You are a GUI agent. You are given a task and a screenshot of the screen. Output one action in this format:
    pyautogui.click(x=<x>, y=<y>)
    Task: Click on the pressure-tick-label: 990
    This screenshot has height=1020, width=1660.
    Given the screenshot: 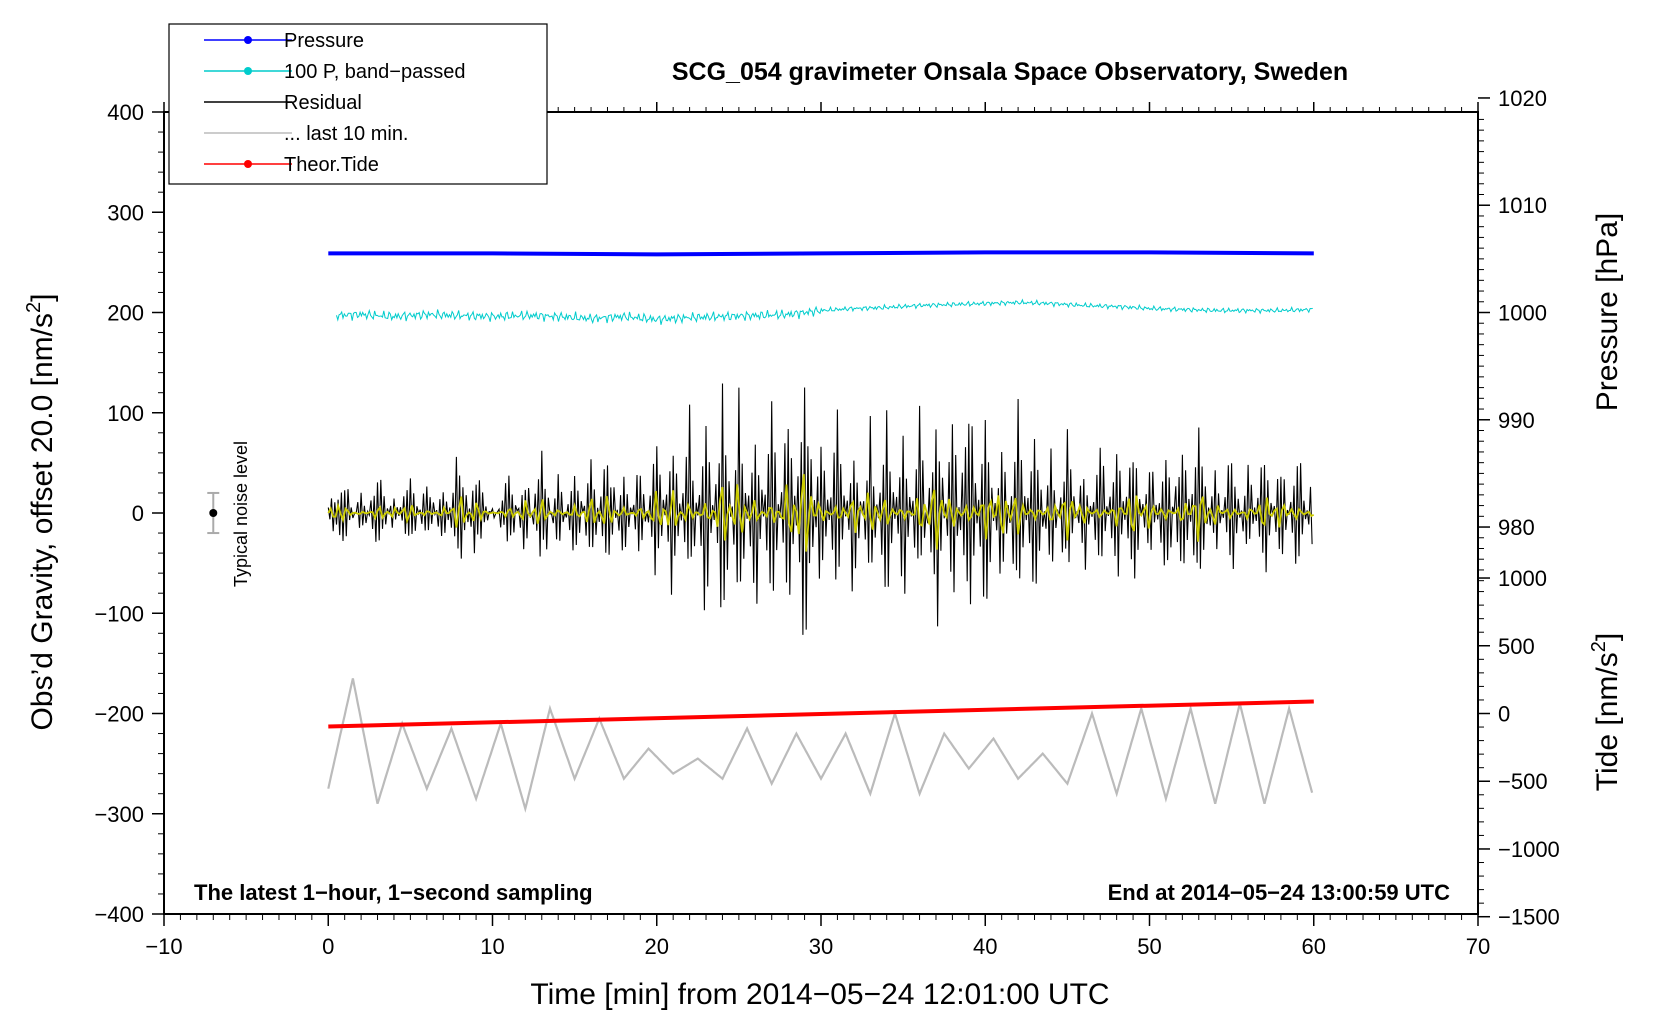 What is the action you would take?
    pyautogui.click(x=1516, y=420)
    